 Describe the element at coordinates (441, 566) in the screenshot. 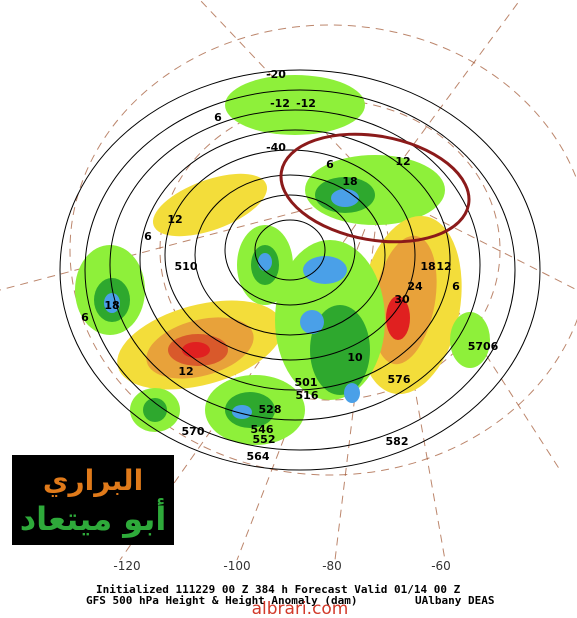

I see `longitude-label: -60` at that location.